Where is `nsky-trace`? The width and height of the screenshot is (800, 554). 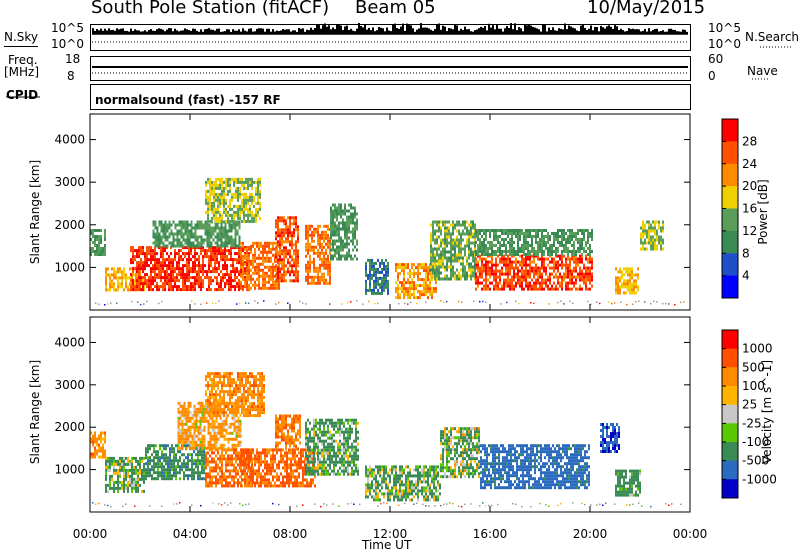
nsky-trace is located at coordinates (390, 29).